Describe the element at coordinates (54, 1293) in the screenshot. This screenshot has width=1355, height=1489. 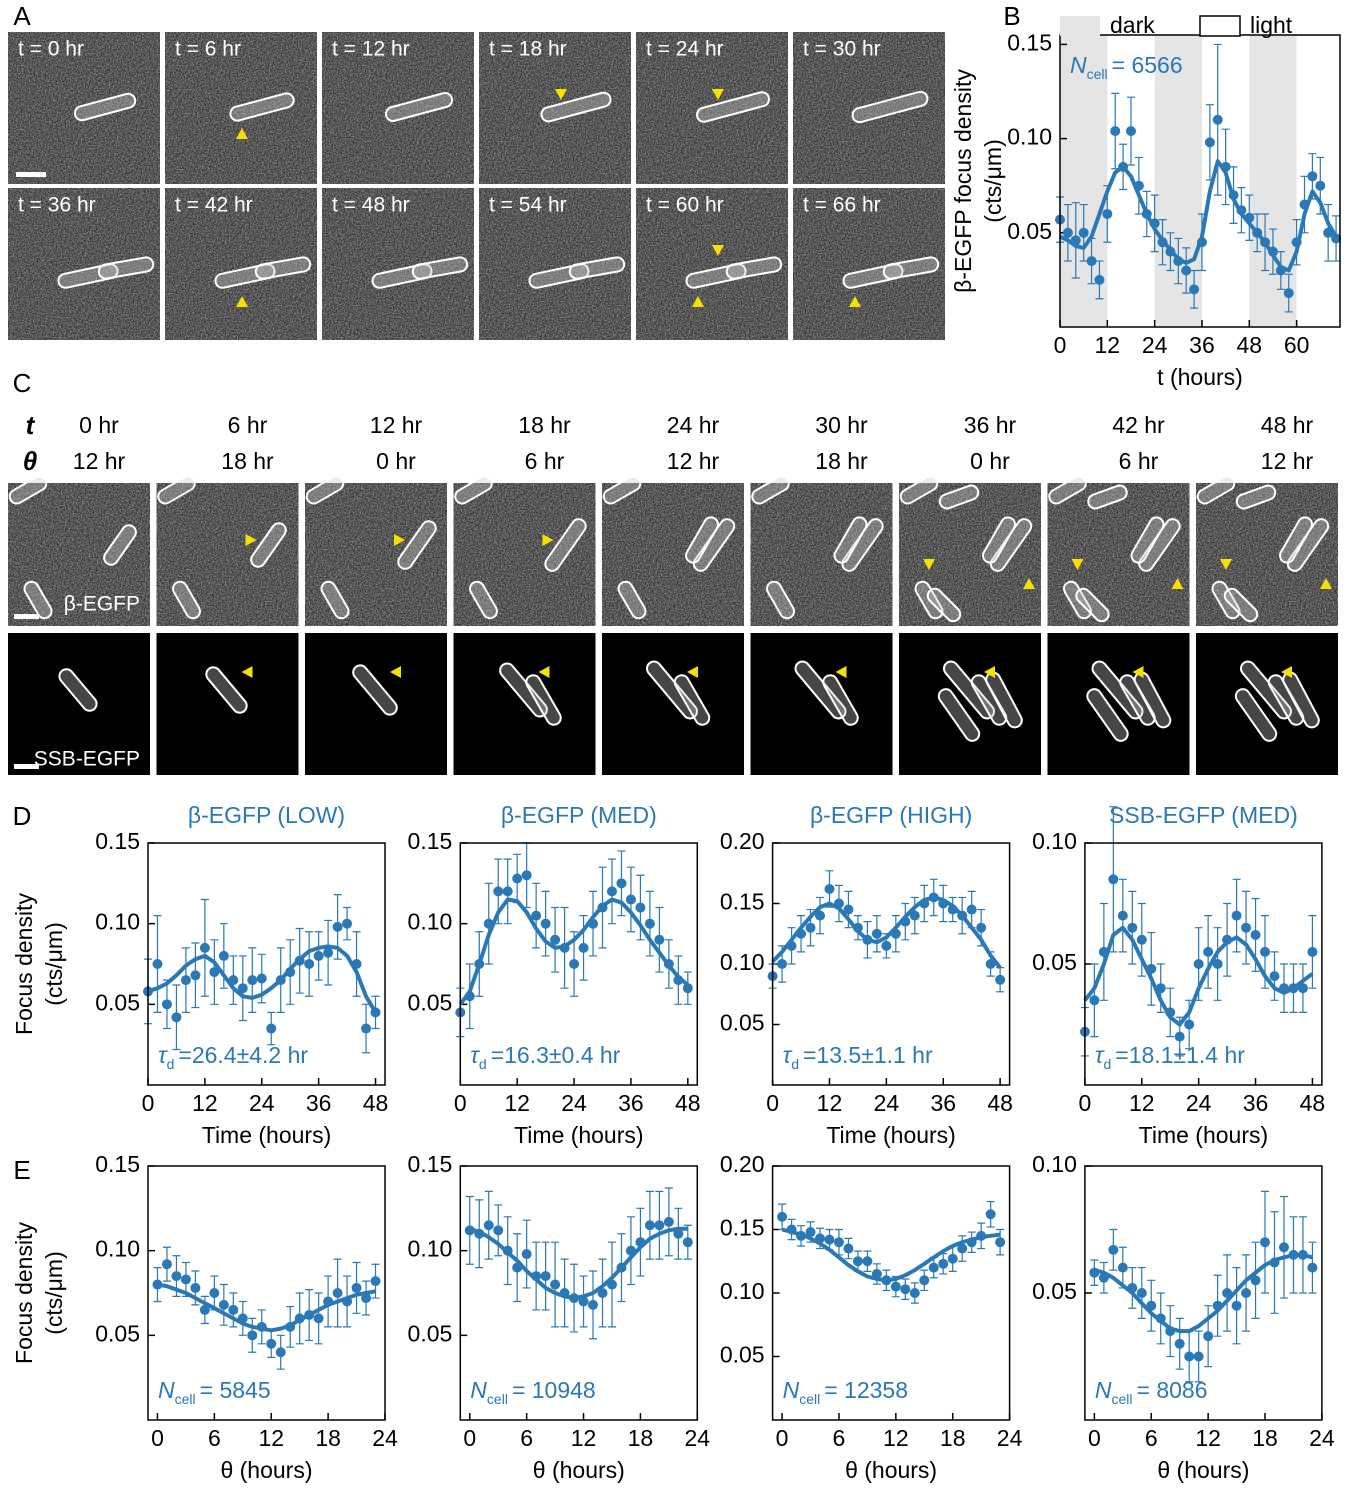
I see `y-axis-label: (cts/μm)` at that location.